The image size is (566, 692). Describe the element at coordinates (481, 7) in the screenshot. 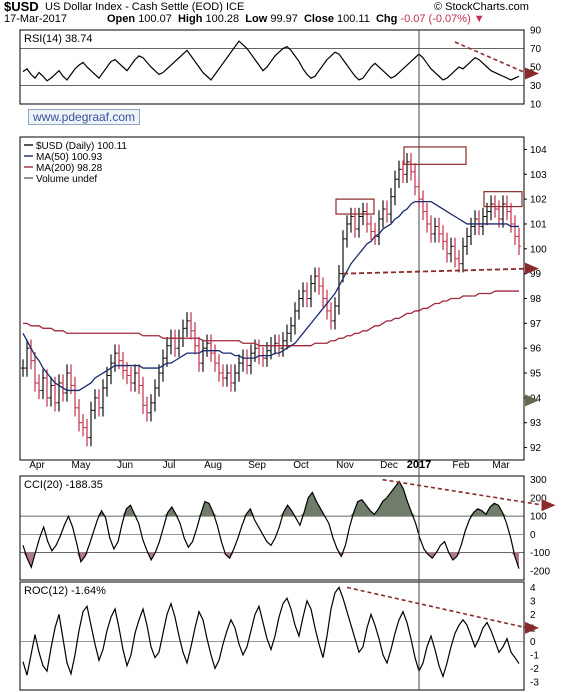

I see `stockcharts-watermark: © StockCharts.com` at that location.